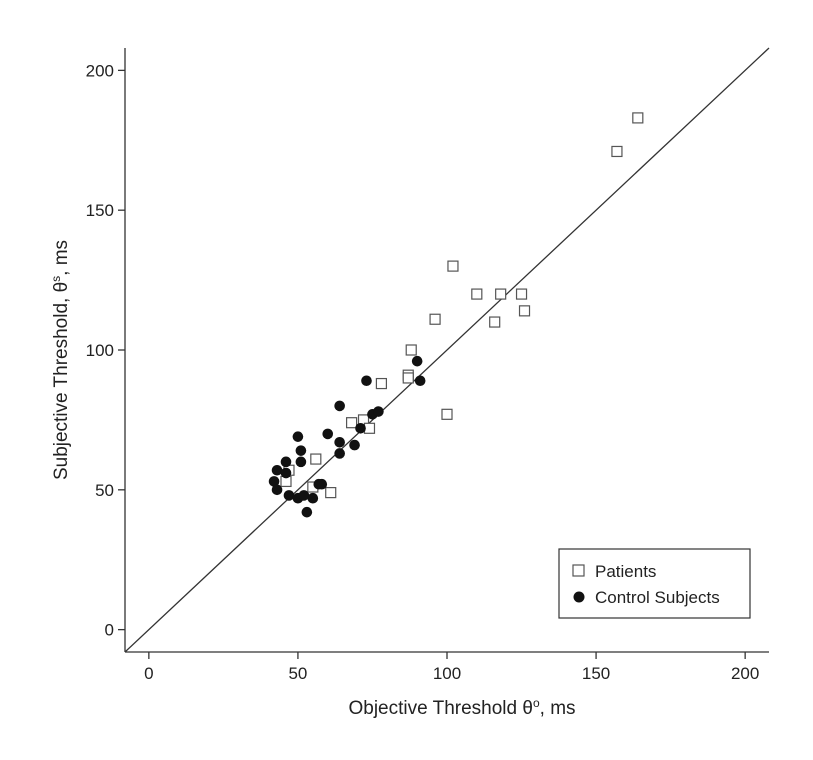 This screenshot has width=813, height=760. I want to click on x-tick-label: 50, so click(297, 673).